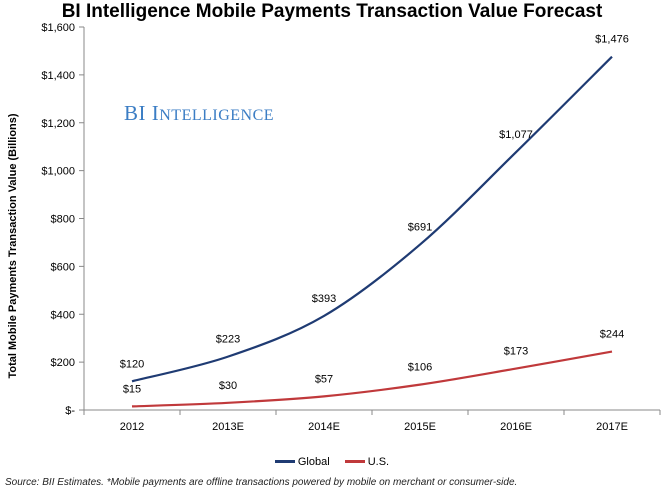 This screenshot has width=664, height=494. I want to click on y-tick-label: $1,200, so click(58, 124).